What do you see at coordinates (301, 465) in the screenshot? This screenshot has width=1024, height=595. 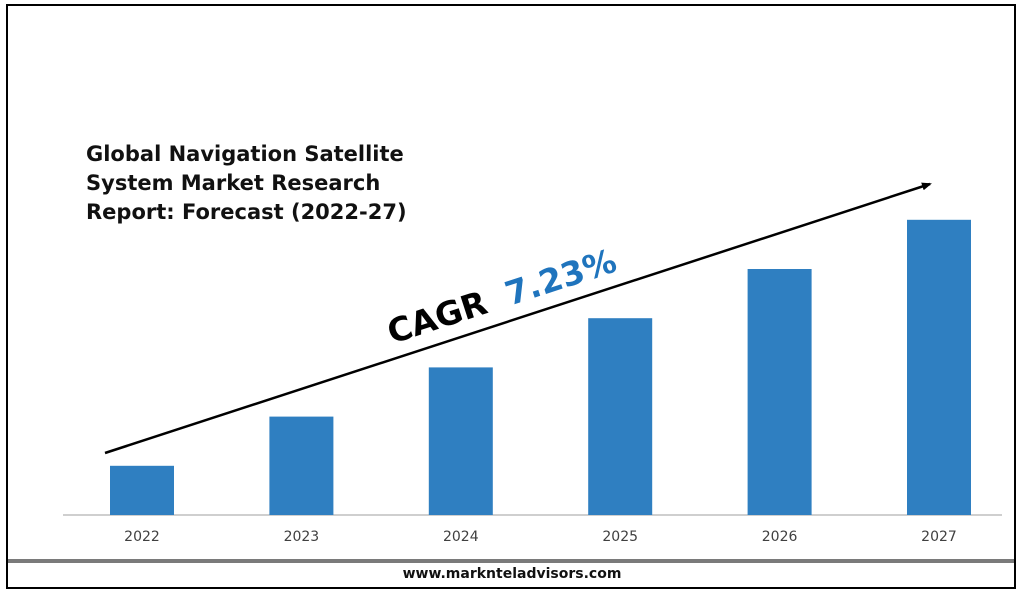 I see `bar-2023` at bounding box center [301, 465].